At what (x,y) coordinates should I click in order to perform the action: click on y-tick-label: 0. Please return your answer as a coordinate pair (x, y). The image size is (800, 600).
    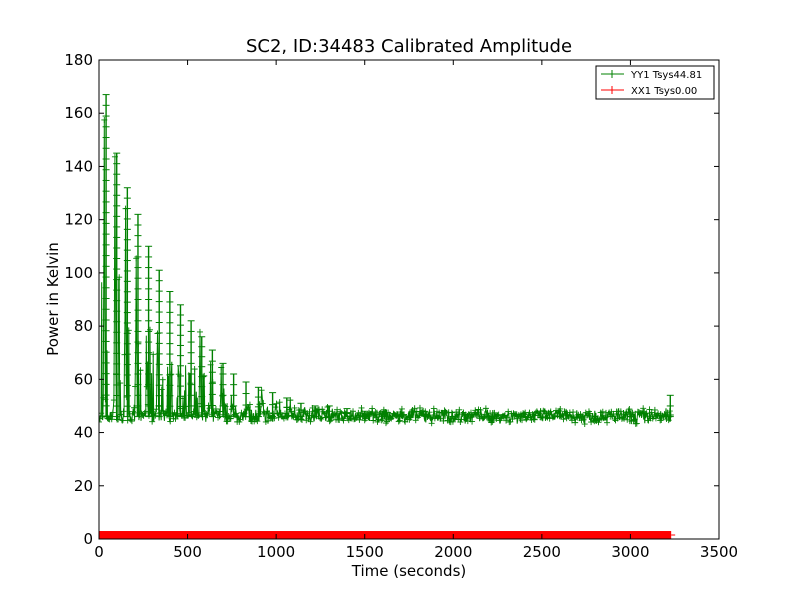
    Looking at the image, I should click on (88, 539).